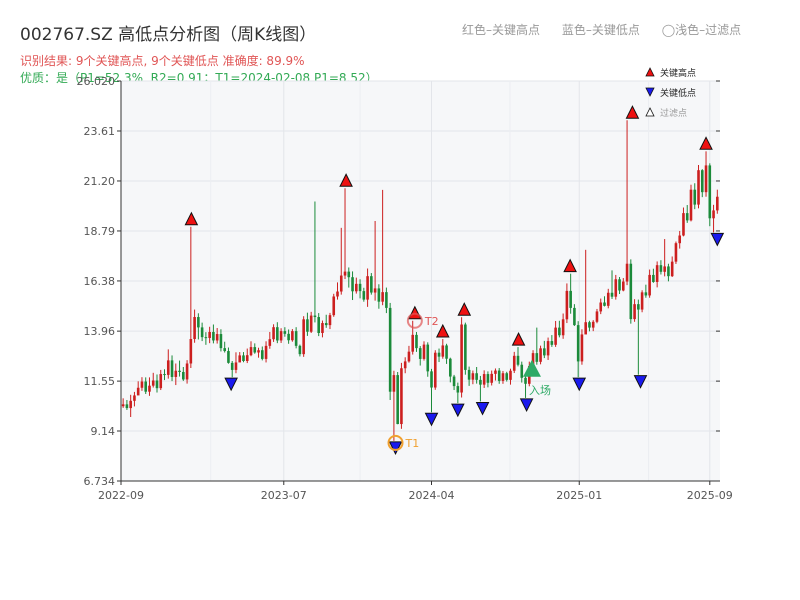 This screenshot has width=800, height=600. What do you see at coordinates (431, 321) in the screenshot?
I see `t2-label: T2` at bounding box center [431, 321].